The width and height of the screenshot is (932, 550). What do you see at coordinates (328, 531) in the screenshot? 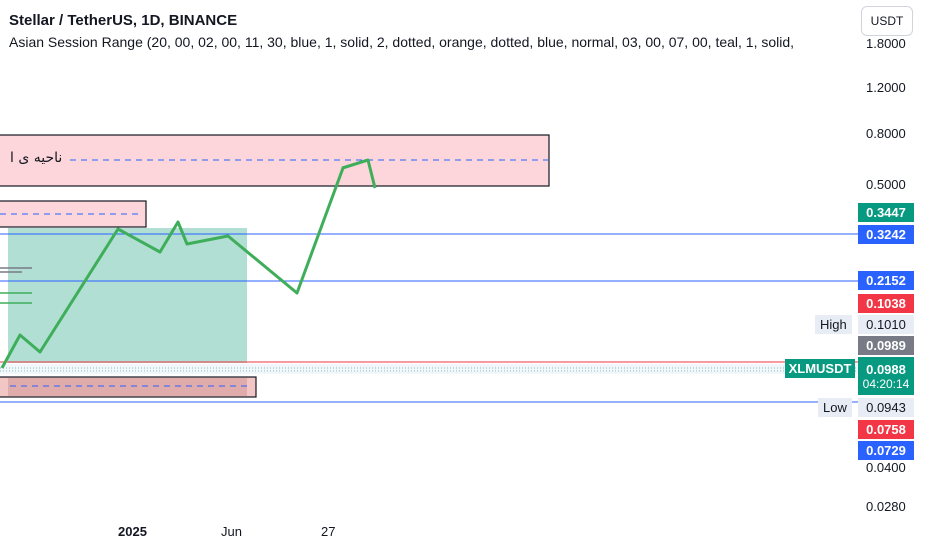
I see `time-tick-27: 27` at bounding box center [328, 531].